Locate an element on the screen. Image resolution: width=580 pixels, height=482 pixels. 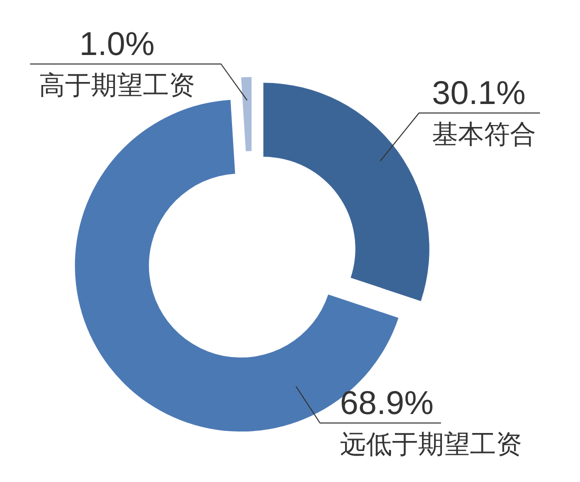
slice-label: 远低于期望工资 is located at coordinates (431, 444).